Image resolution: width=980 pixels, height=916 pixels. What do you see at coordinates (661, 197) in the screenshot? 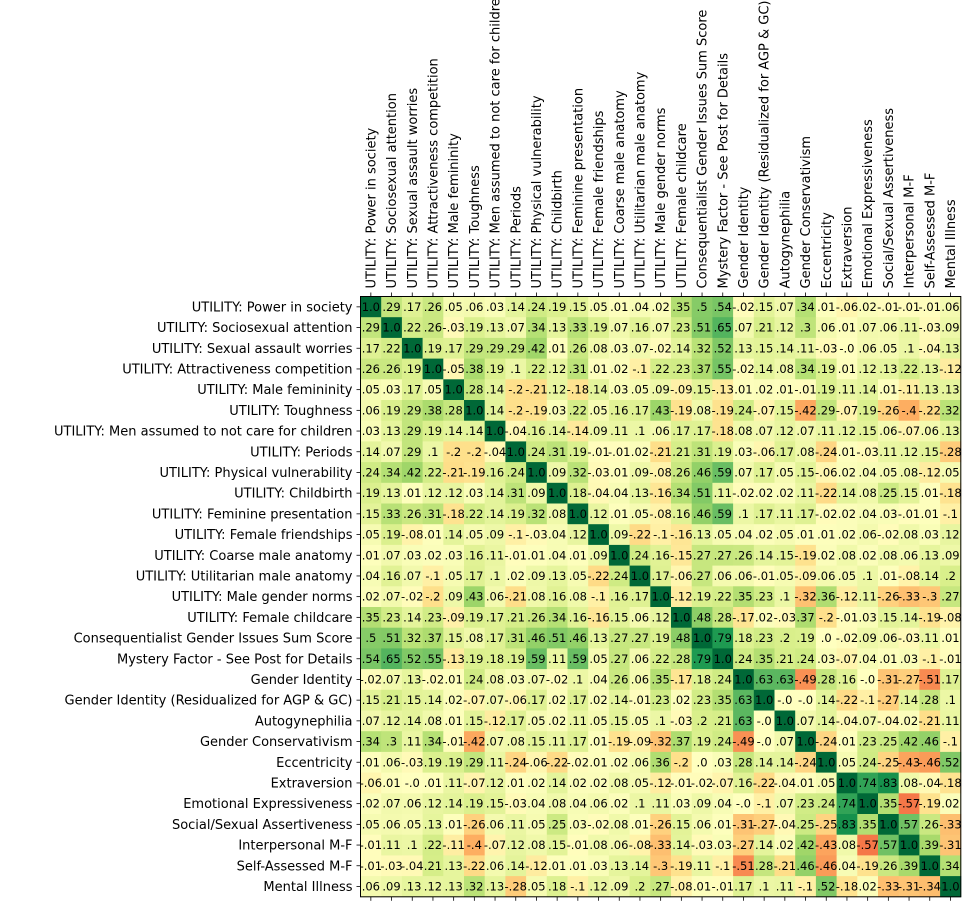
I see `column-label: UTILITY: Male gender norms` at bounding box center [661, 197].